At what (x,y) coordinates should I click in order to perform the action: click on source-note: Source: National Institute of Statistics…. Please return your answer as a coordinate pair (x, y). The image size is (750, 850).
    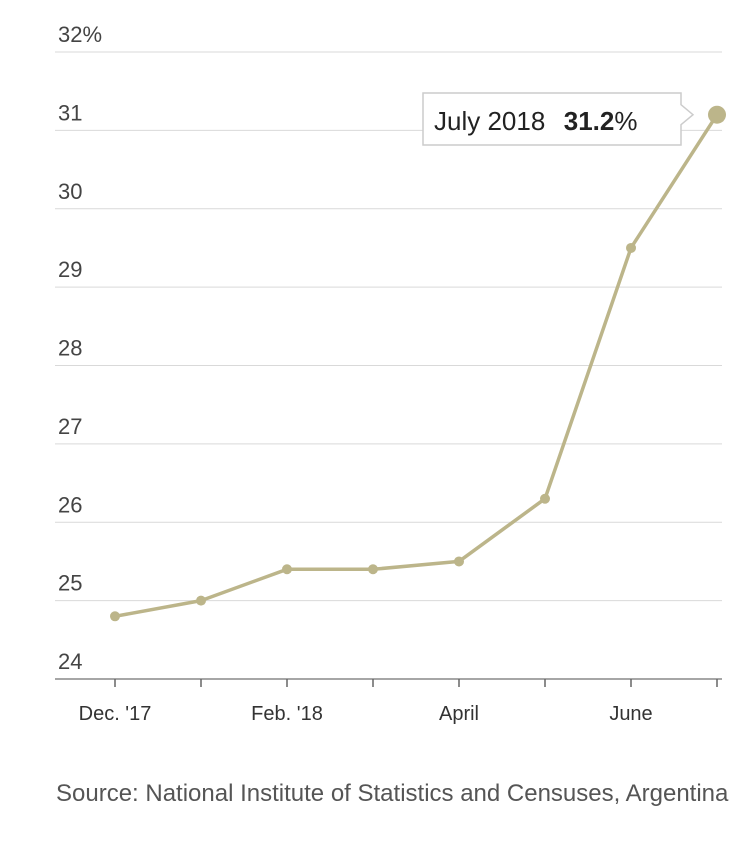
    Looking at the image, I should click on (392, 793).